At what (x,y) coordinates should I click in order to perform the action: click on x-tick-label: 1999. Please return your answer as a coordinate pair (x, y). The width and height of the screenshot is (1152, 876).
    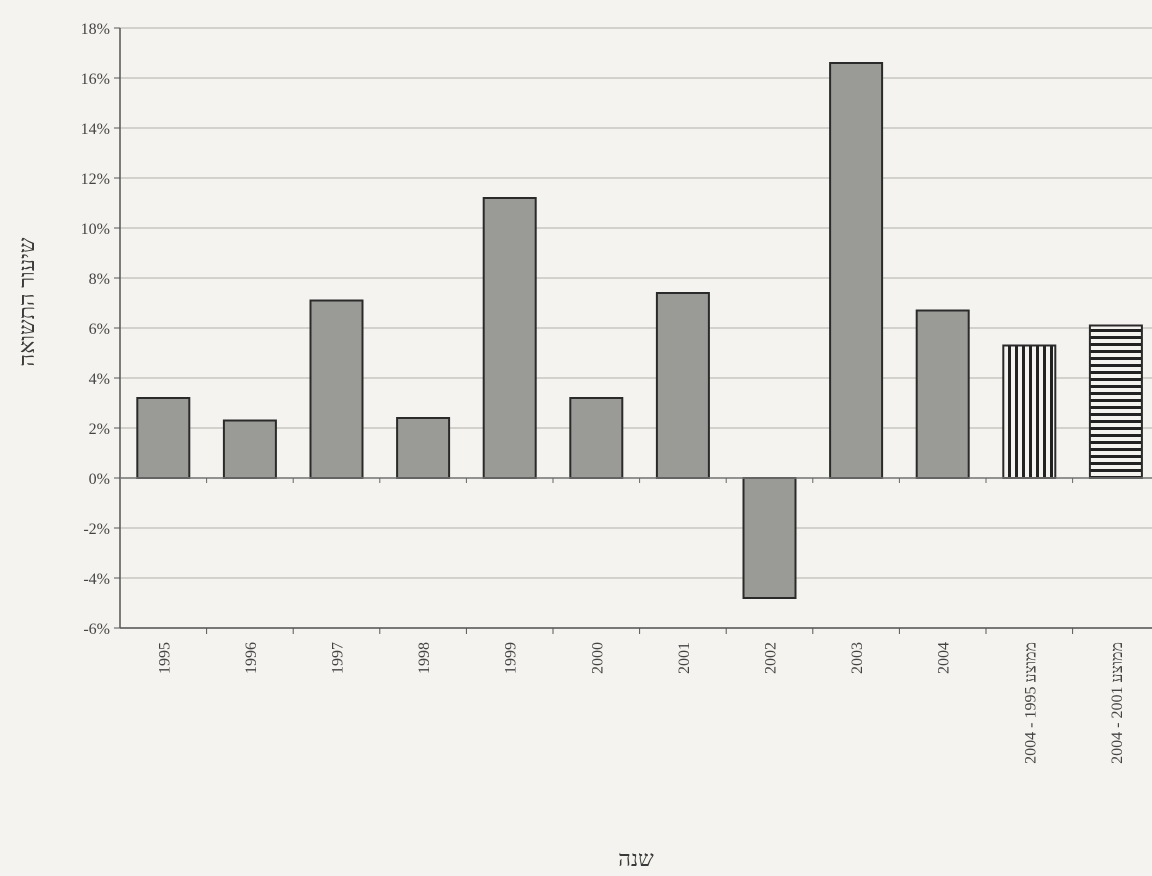
    Looking at the image, I should click on (511, 658).